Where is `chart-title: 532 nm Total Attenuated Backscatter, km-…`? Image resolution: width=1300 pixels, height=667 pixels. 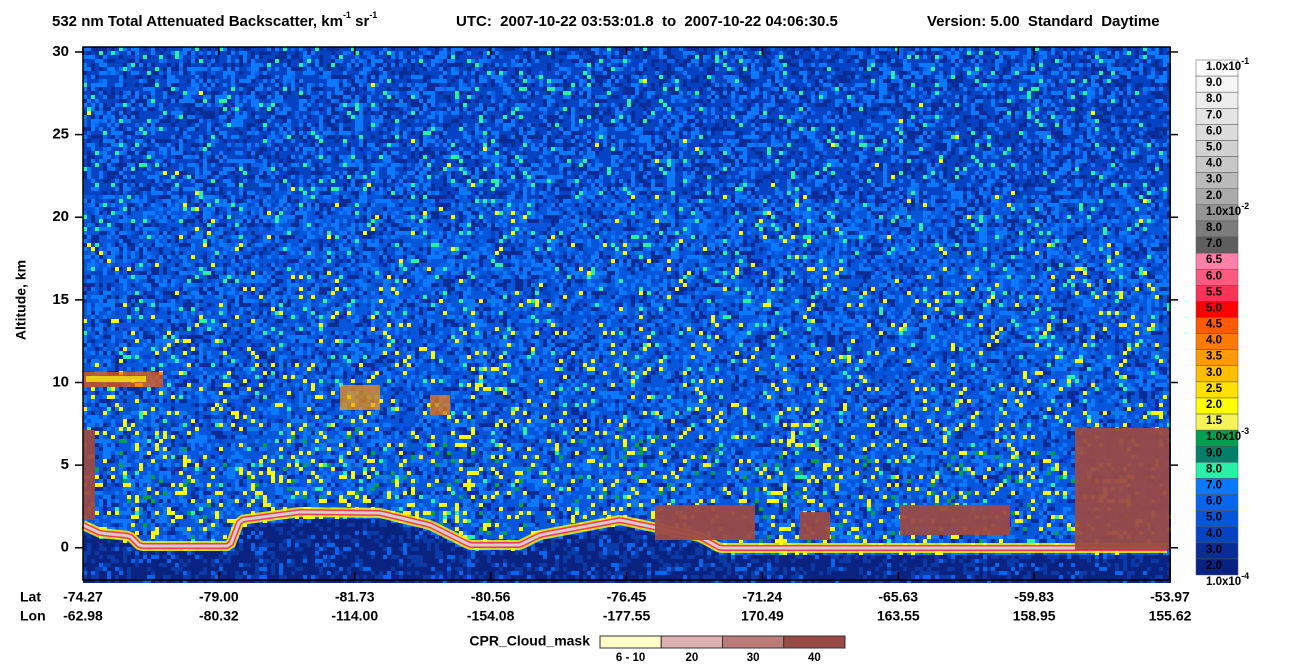 chart-title: 532 nm Total Attenuated Backscatter, km-… is located at coordinates (214, 20).